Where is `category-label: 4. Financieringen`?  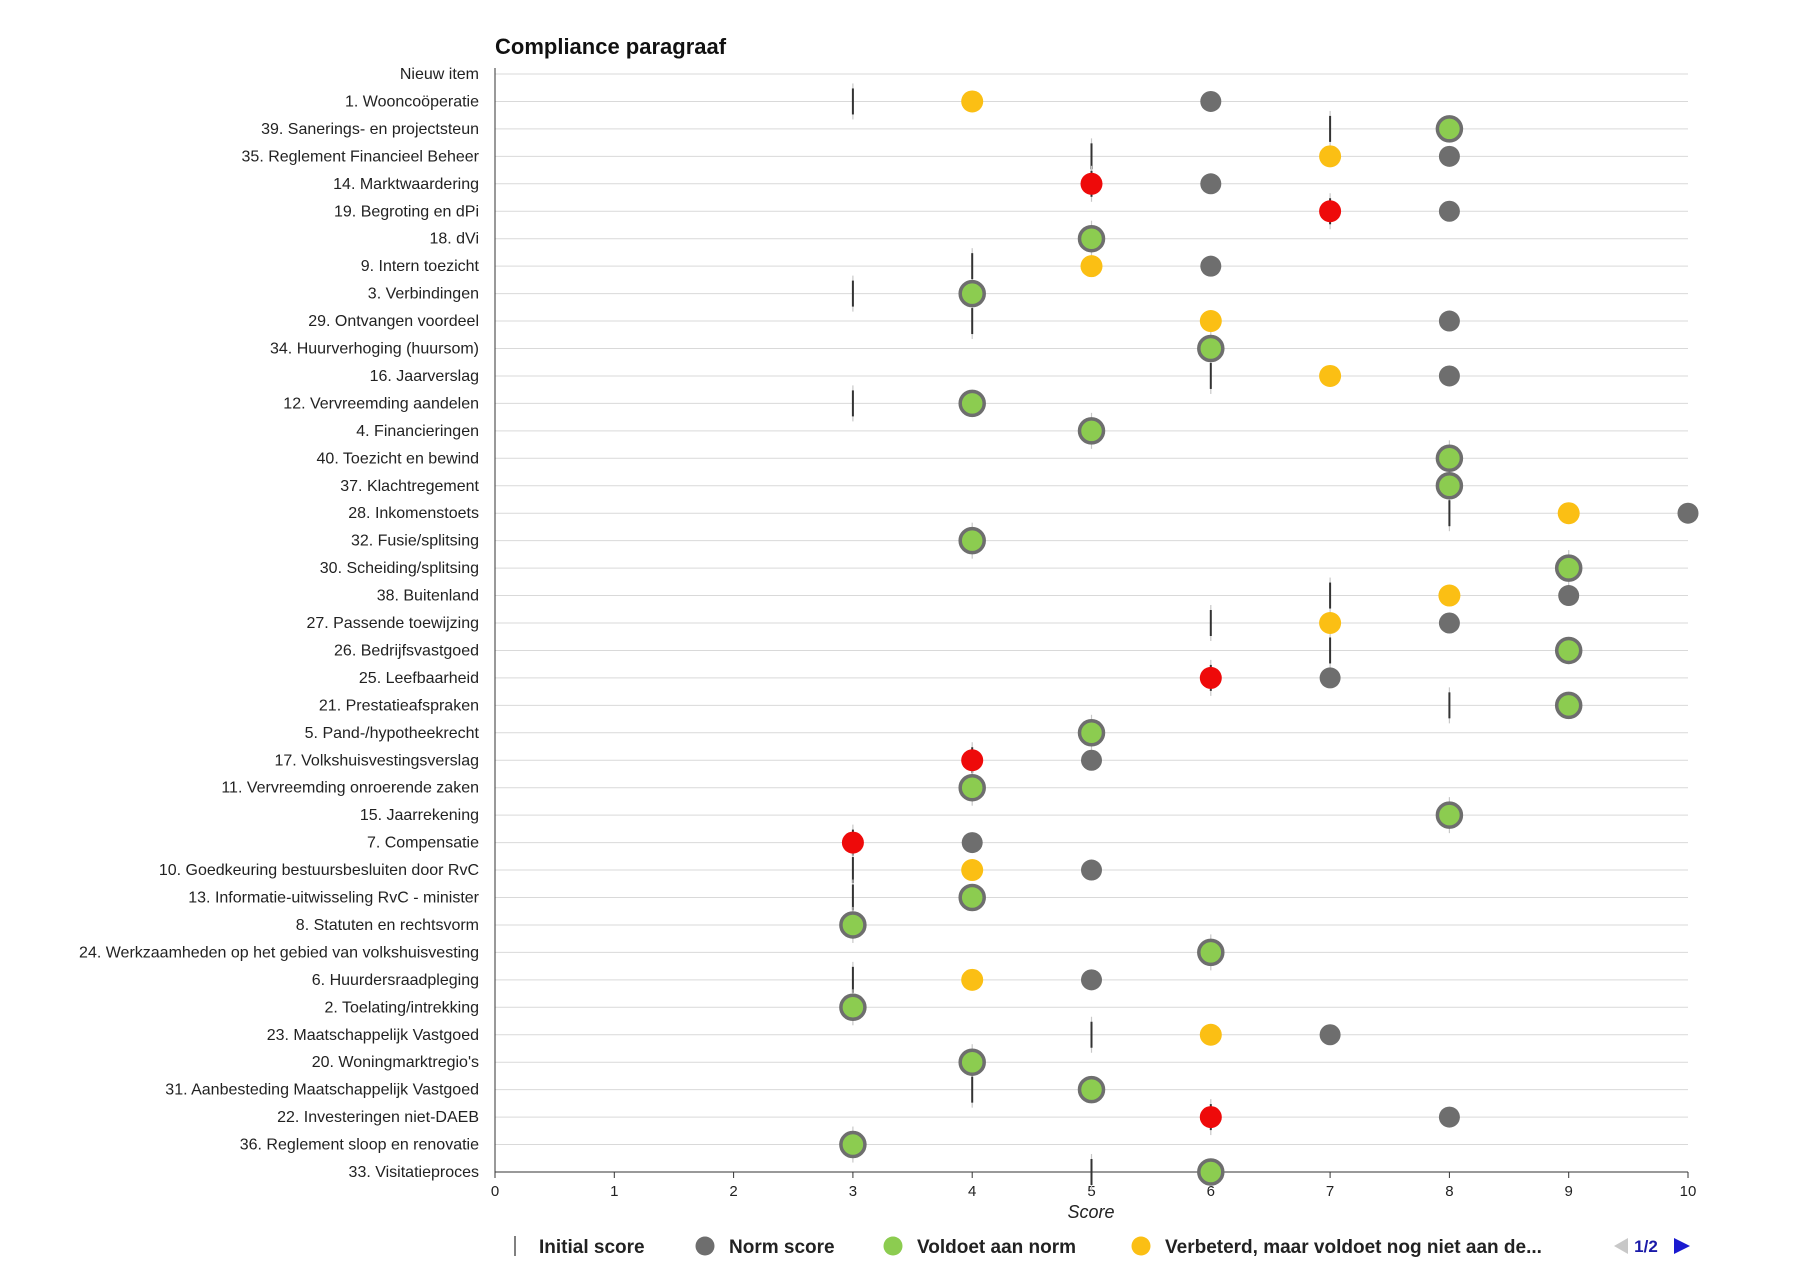 category-label: 4. Financieringen is located at coordinates (417, 431).